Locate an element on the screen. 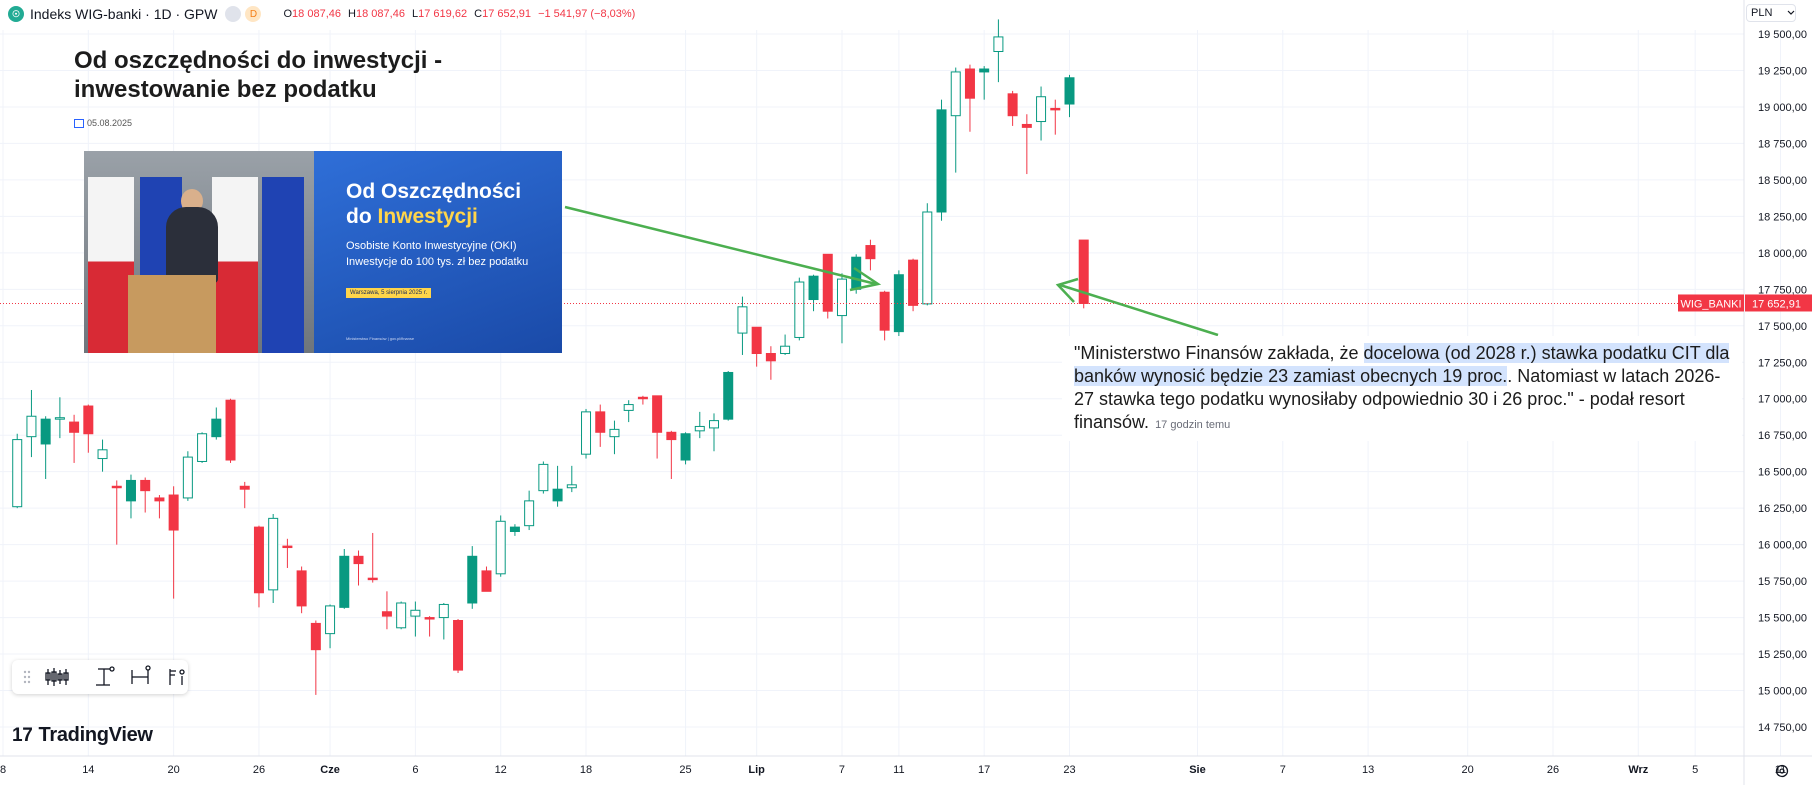 This screenshot has height=785, width=1812. price-tick-label: 14 750,00 is located at coordinates (1782, 728).